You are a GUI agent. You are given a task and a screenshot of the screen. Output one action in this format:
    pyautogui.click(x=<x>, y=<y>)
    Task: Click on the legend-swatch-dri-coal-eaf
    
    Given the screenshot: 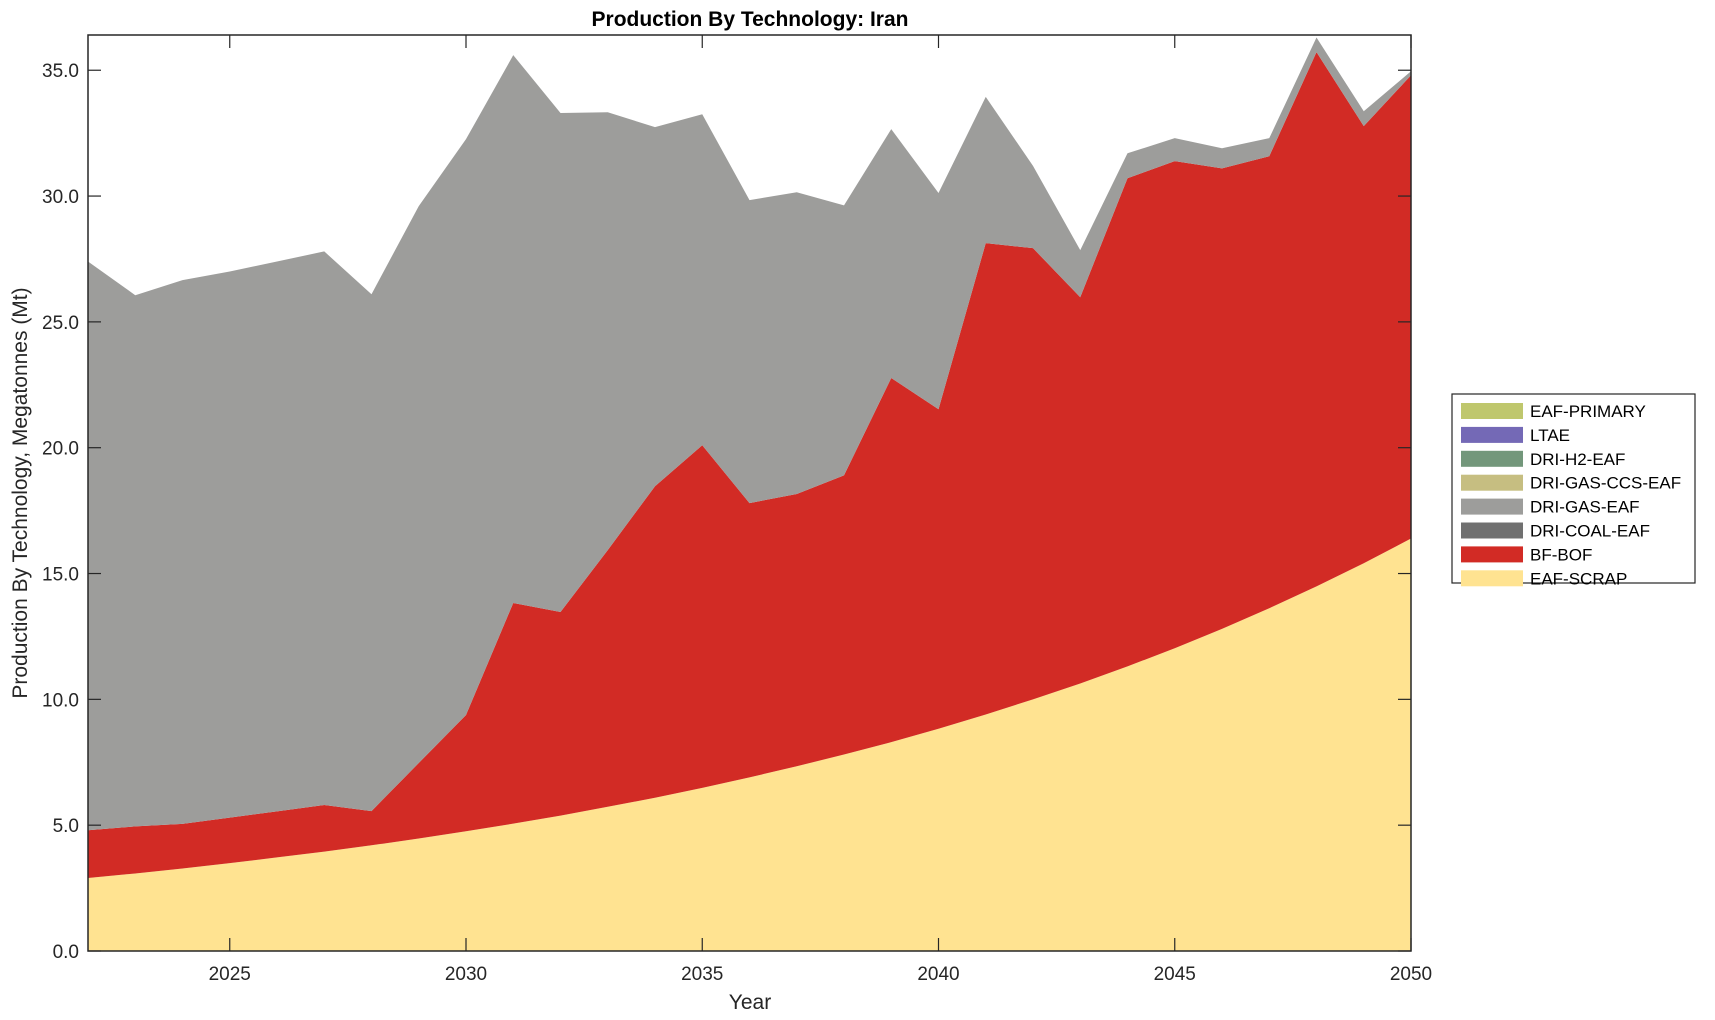 What is the action you would take?
    pyautogui.click(x=1492, y=530)
    